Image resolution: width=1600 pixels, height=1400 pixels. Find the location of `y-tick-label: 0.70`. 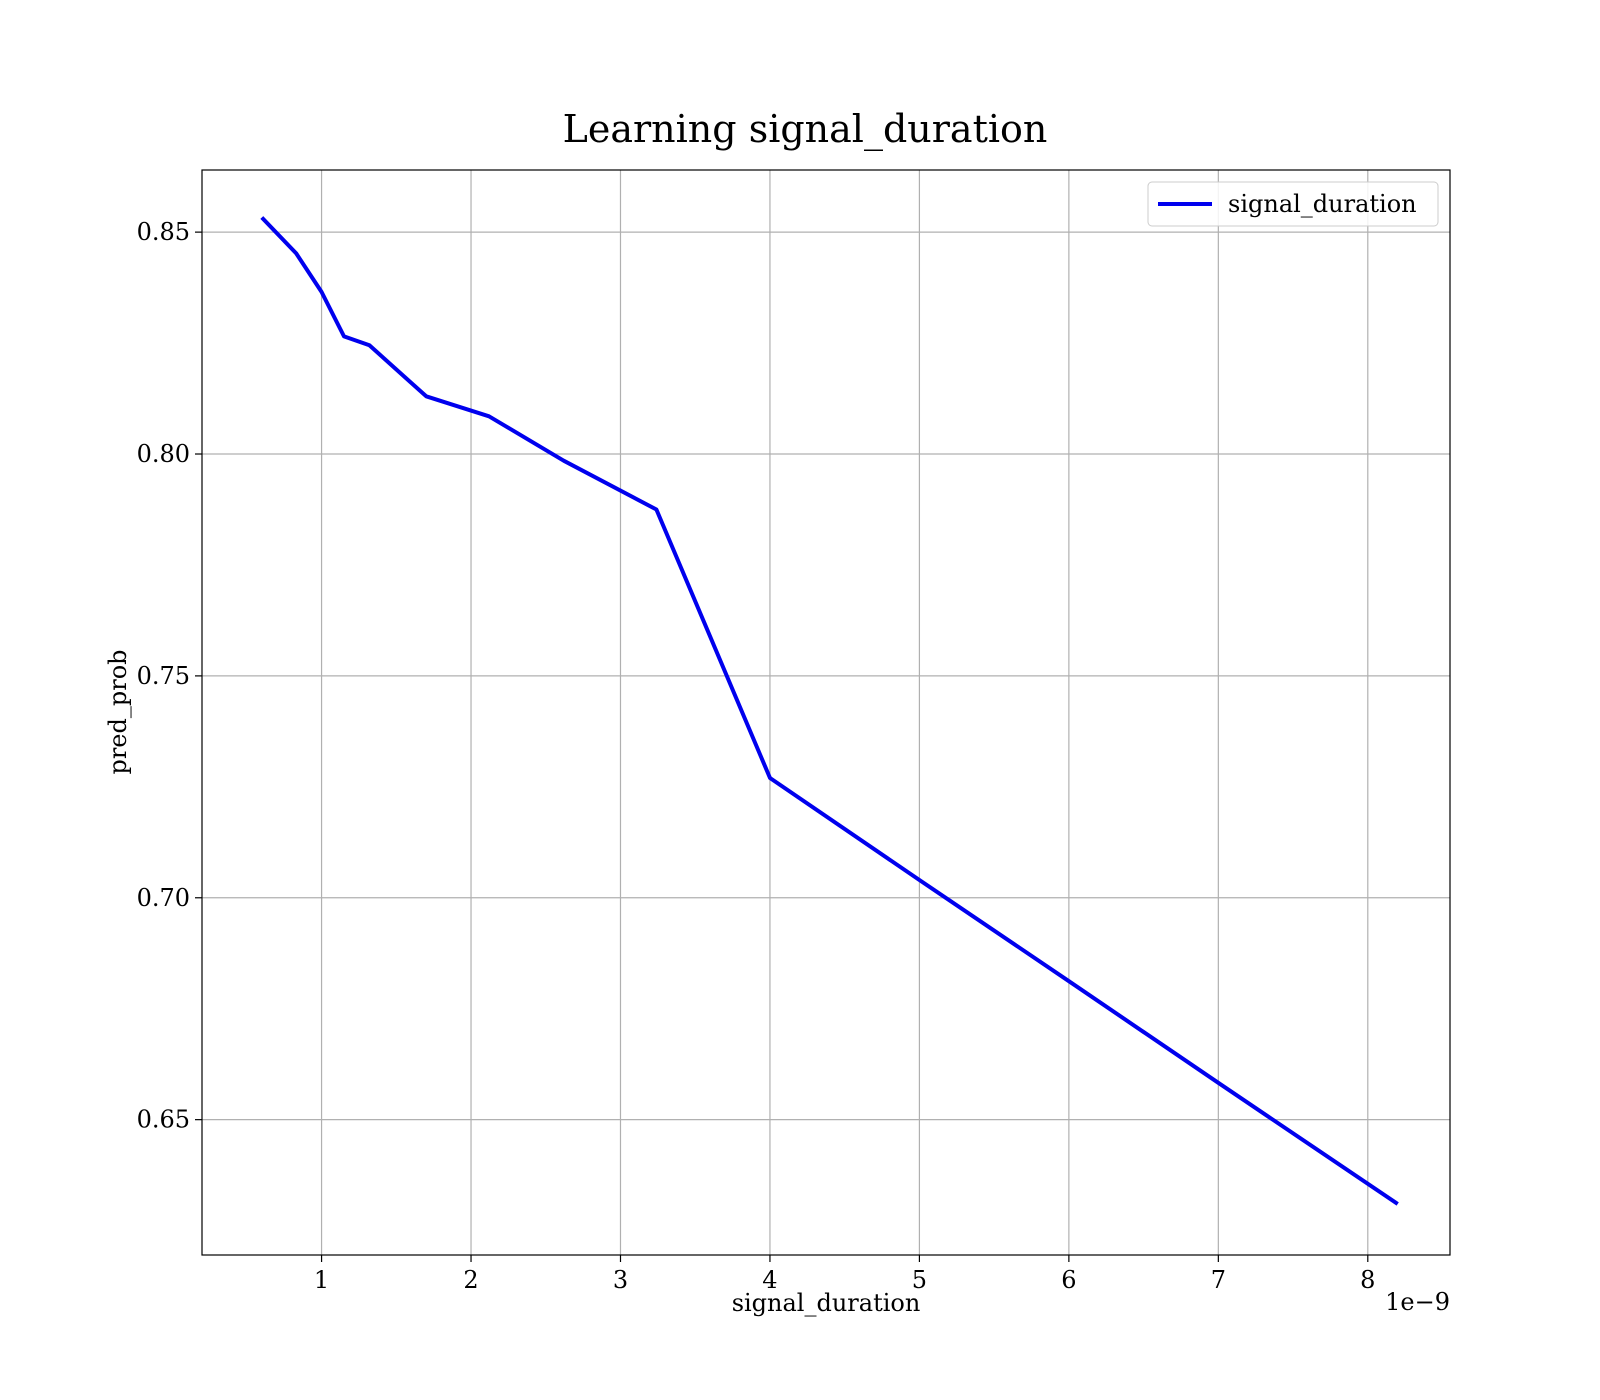

y-tick-label: 0.70 is located at coordinates (163, 898).